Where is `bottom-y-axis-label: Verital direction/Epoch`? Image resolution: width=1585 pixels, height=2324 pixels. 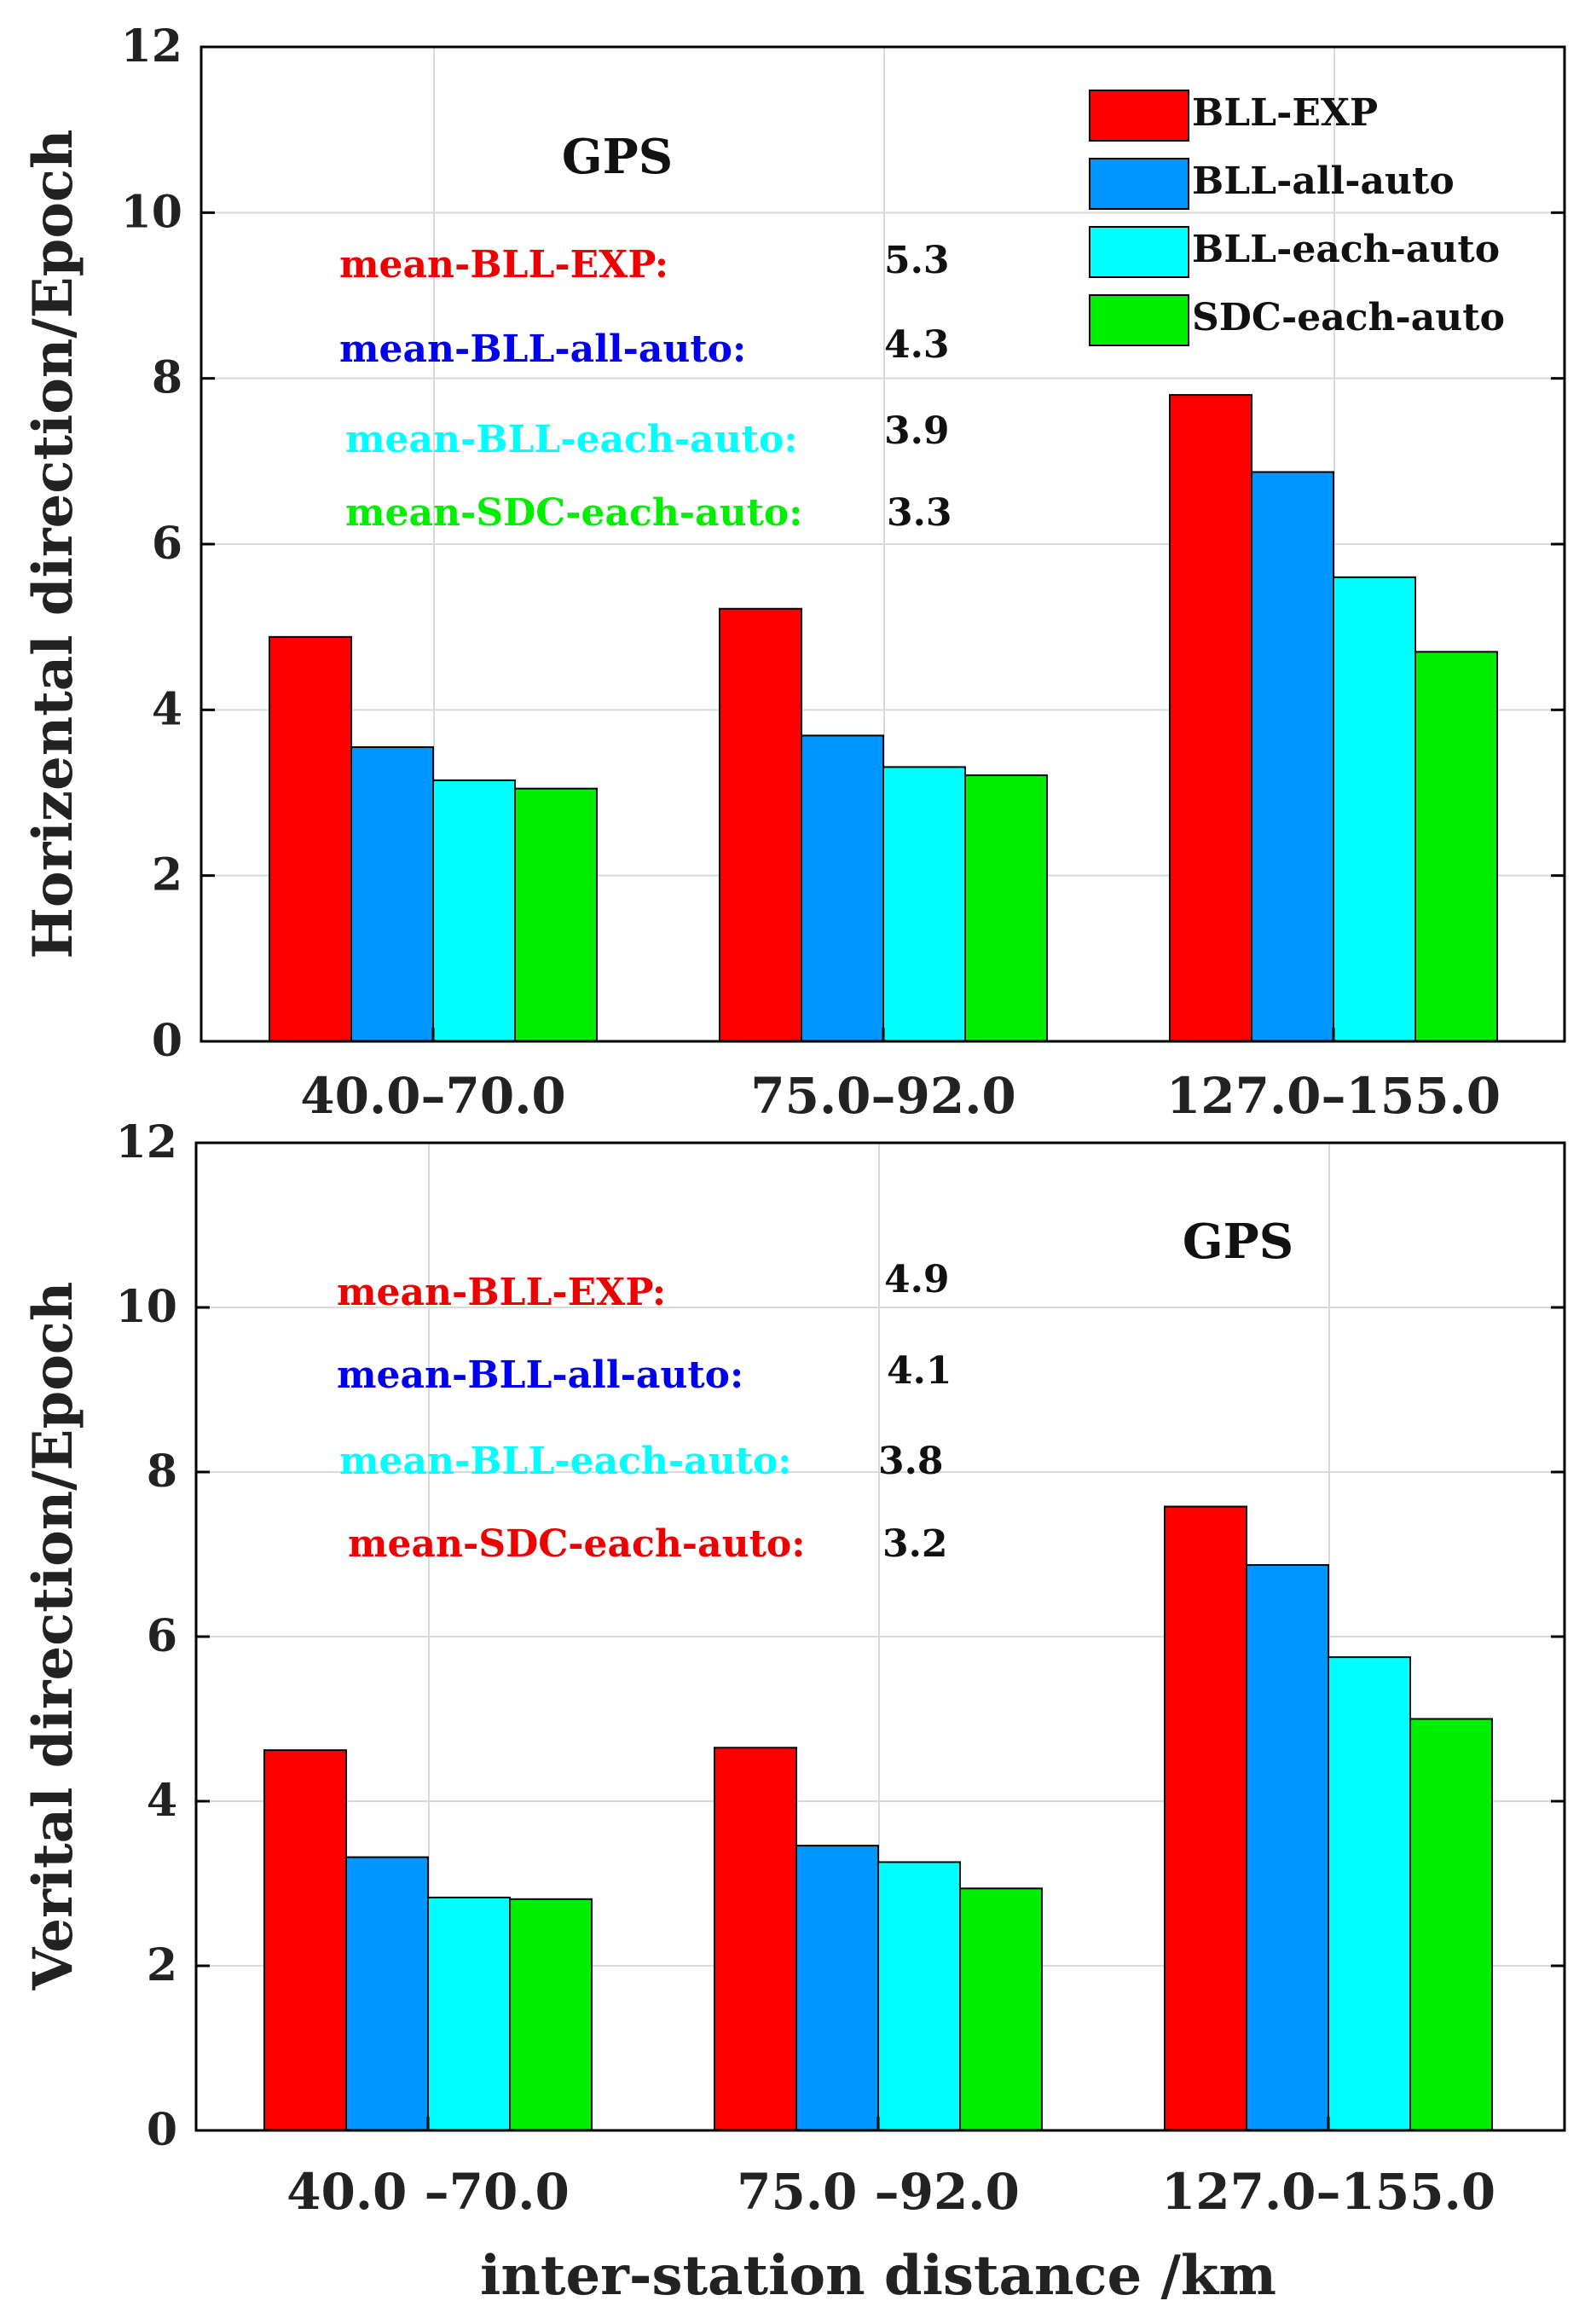 bottom-y-axis-label: Verital direction/Epoch is located at coordinates (53, 1636).